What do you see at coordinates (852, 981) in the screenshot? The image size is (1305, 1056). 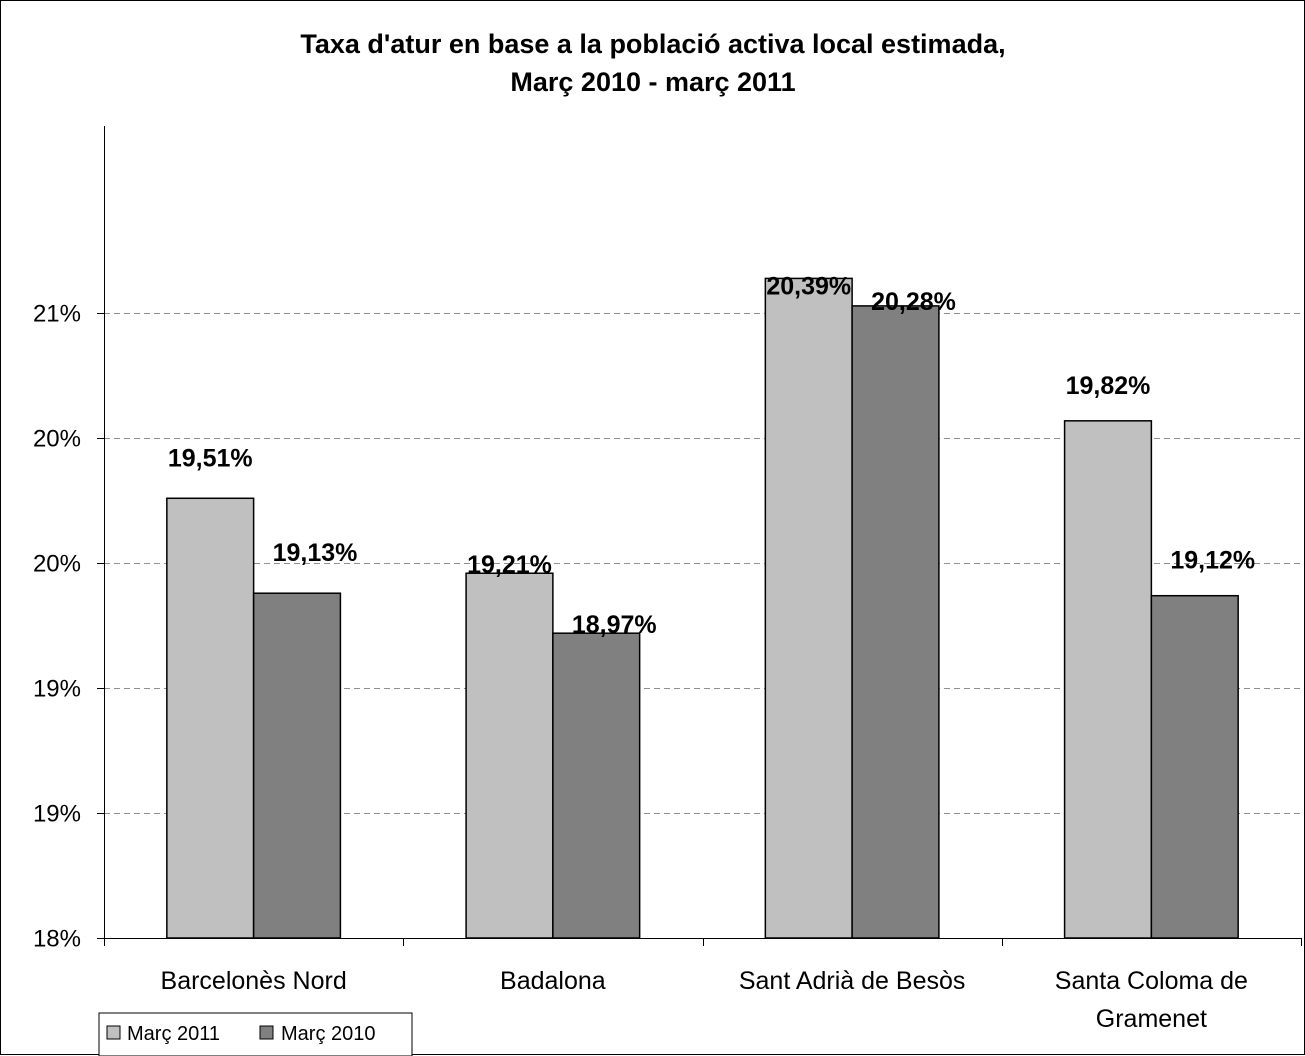 I see `x-category-label: Sant Adrià de Besòs` at bounding box center [852, 981].